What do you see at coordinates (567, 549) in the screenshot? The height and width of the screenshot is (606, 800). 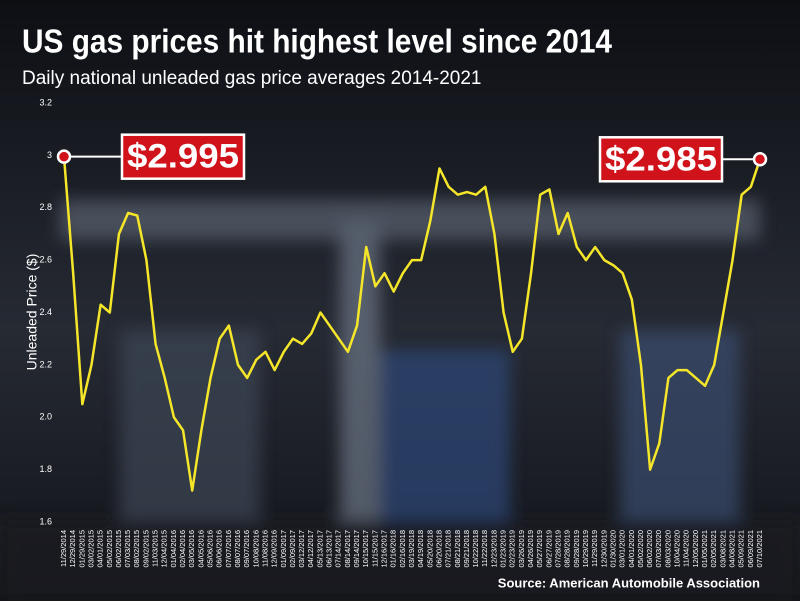 I see `x-tick-label: 08/28/2019` at bounding box center [567, 549].